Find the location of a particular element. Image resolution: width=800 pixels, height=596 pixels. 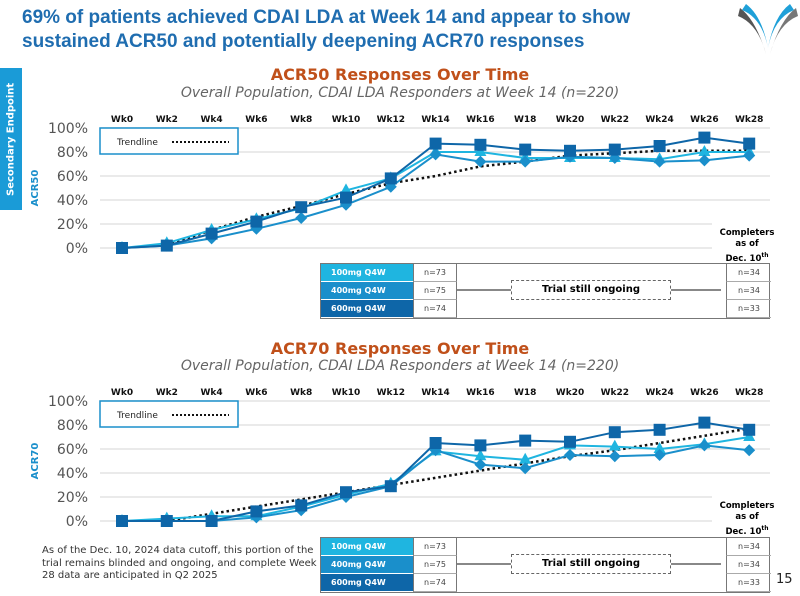

legend-box is located at coordinates (169, 141).